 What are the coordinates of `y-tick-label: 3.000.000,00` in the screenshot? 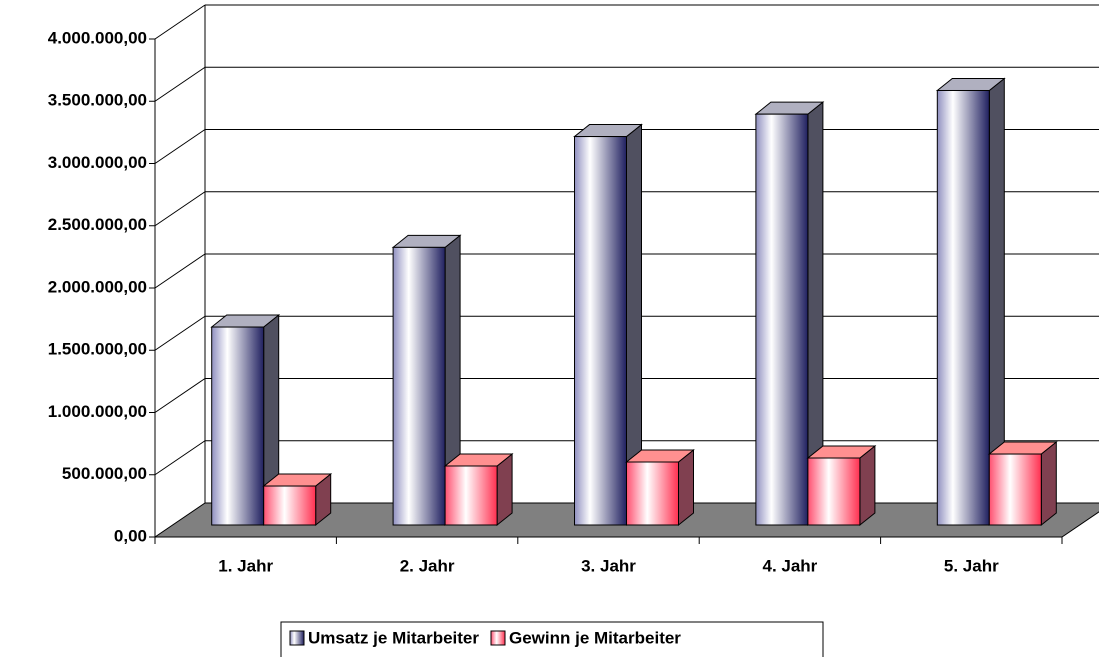 It's located at (97, 162).